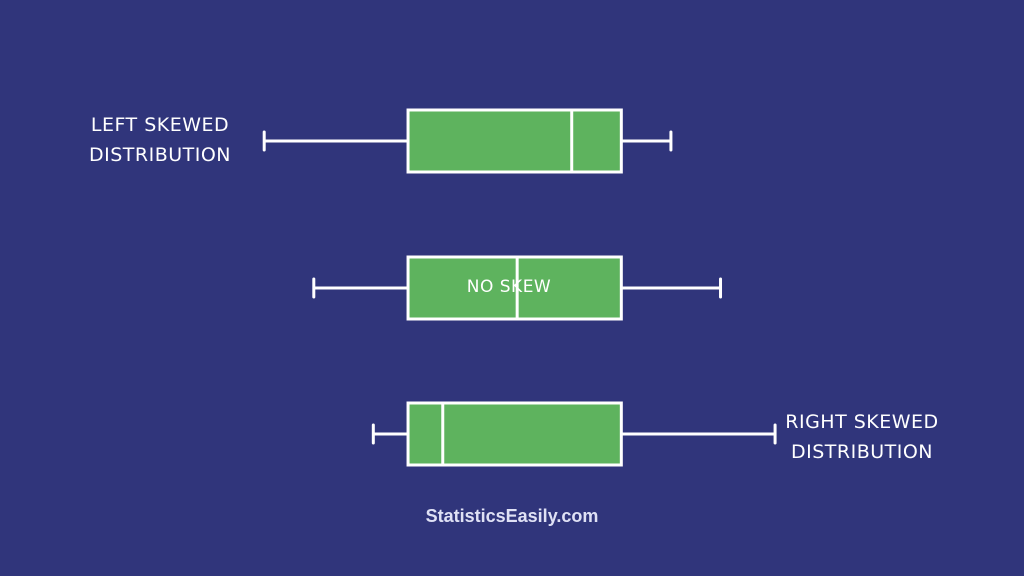 This screenshot has width=1024, height=576. Describe the element at coordinates (512, 516) in the screenshot. I see `brand-footer: StatisticsEasily.com` at that location.